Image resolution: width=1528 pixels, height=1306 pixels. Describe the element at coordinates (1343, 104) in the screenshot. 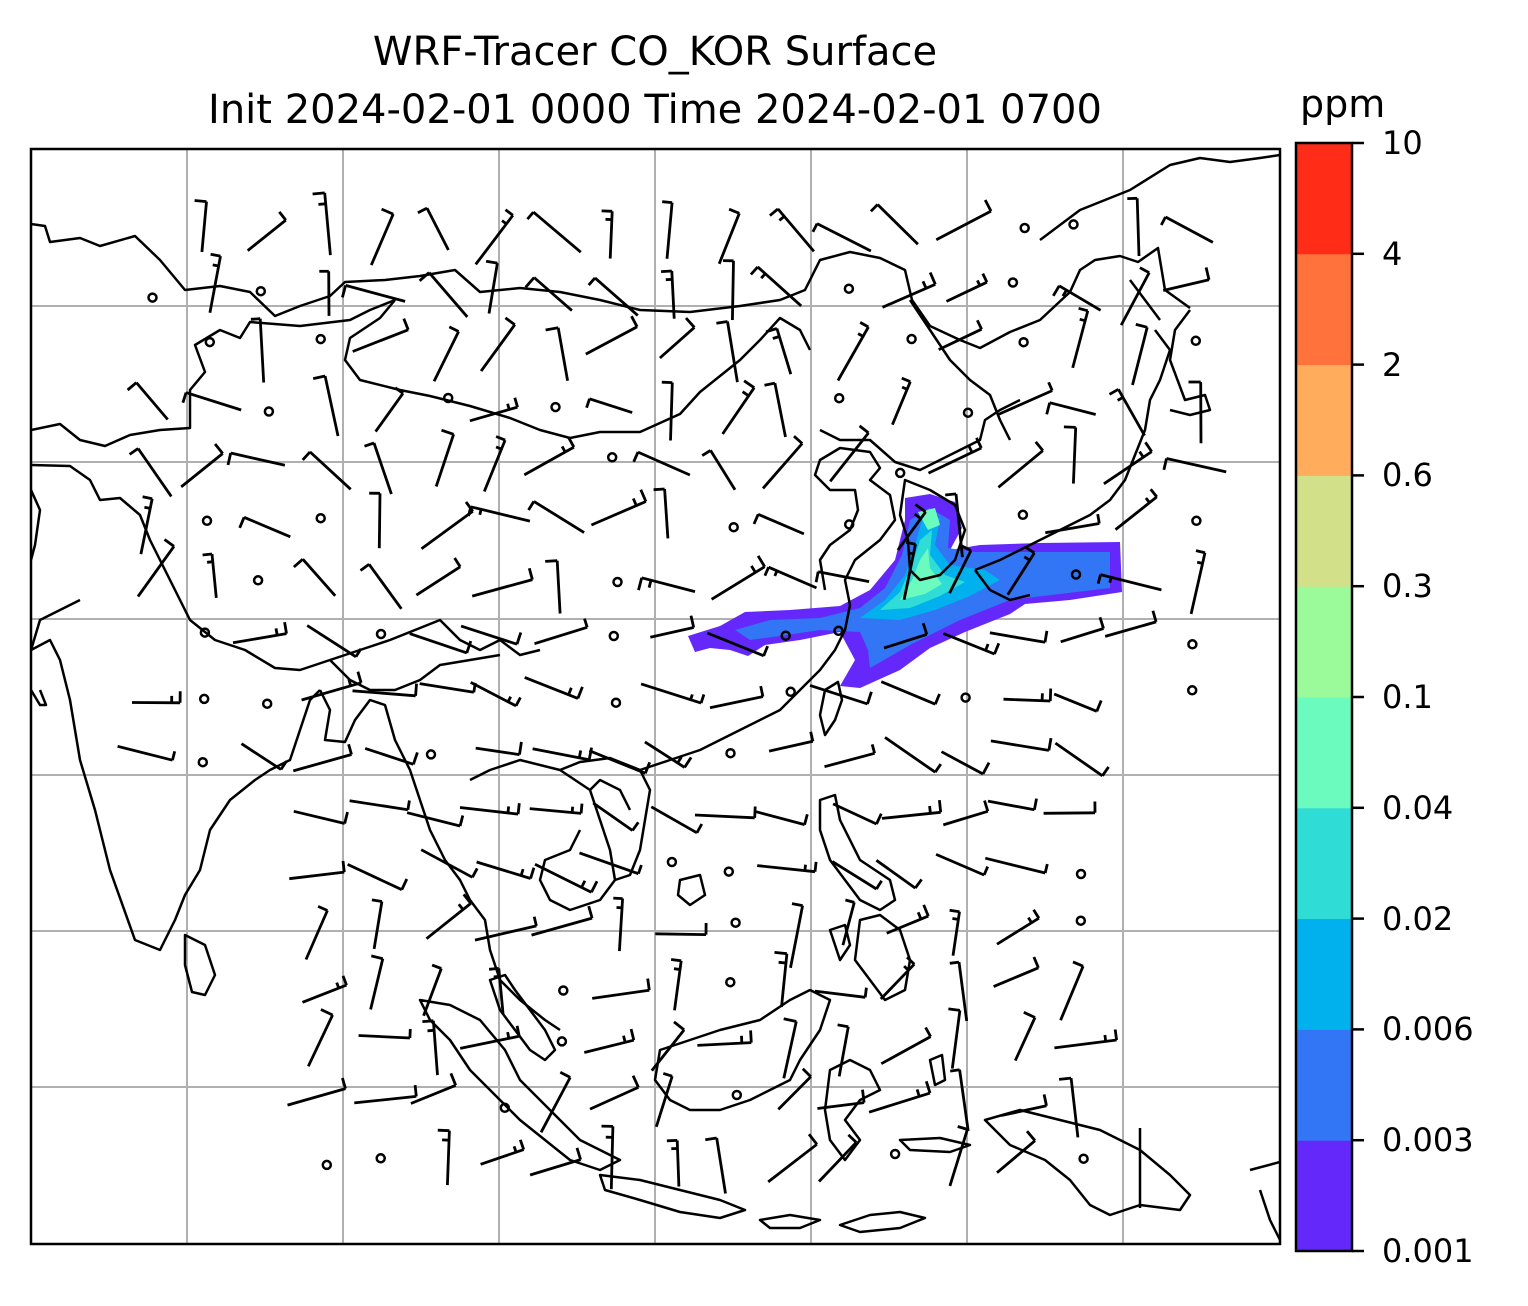

I see `colorbar-unit: ppm` at that location.